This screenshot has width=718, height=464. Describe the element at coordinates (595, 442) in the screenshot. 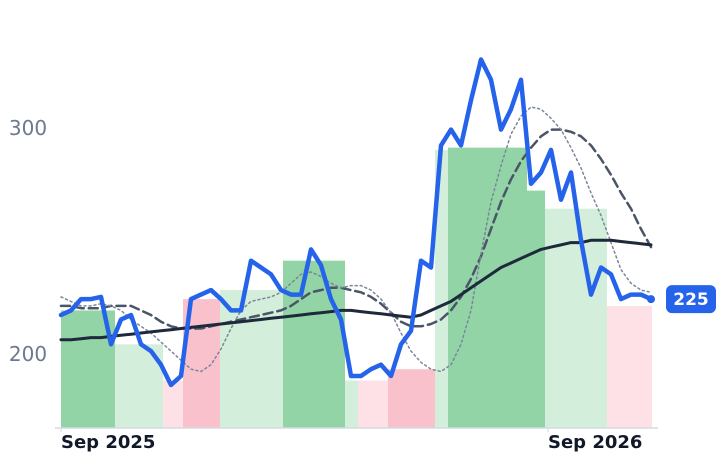

I see `x-tick-label: Sep 2026` at that location.